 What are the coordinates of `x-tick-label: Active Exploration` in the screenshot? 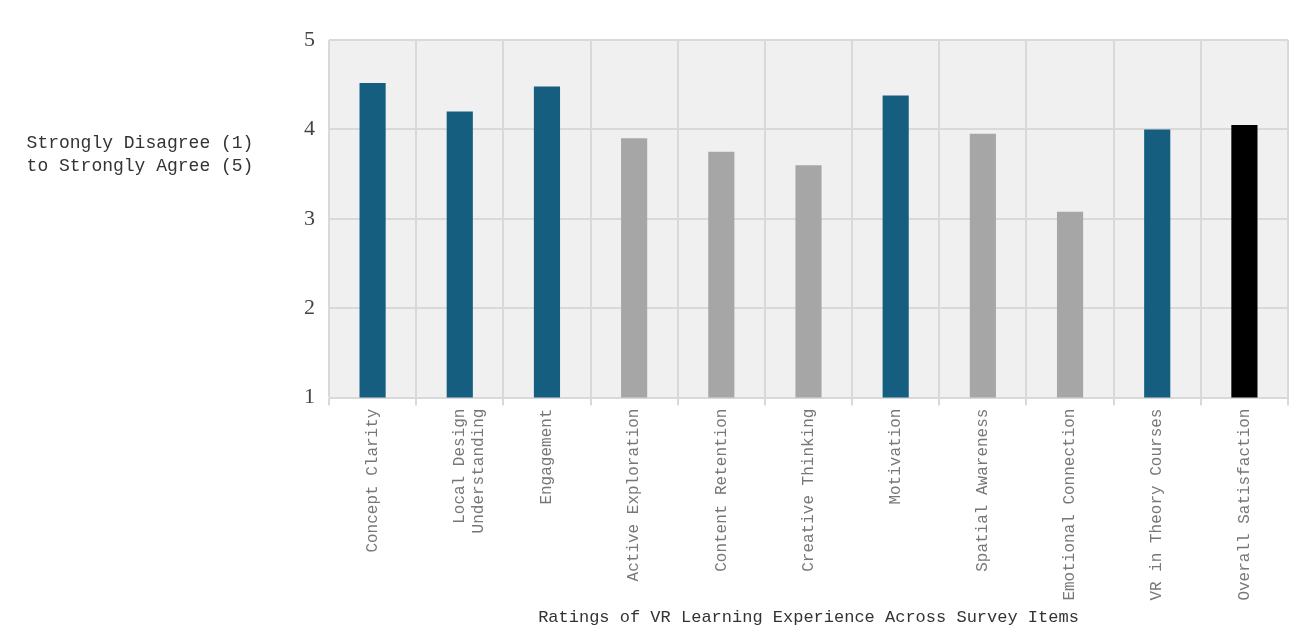 It's located at (634, 495).